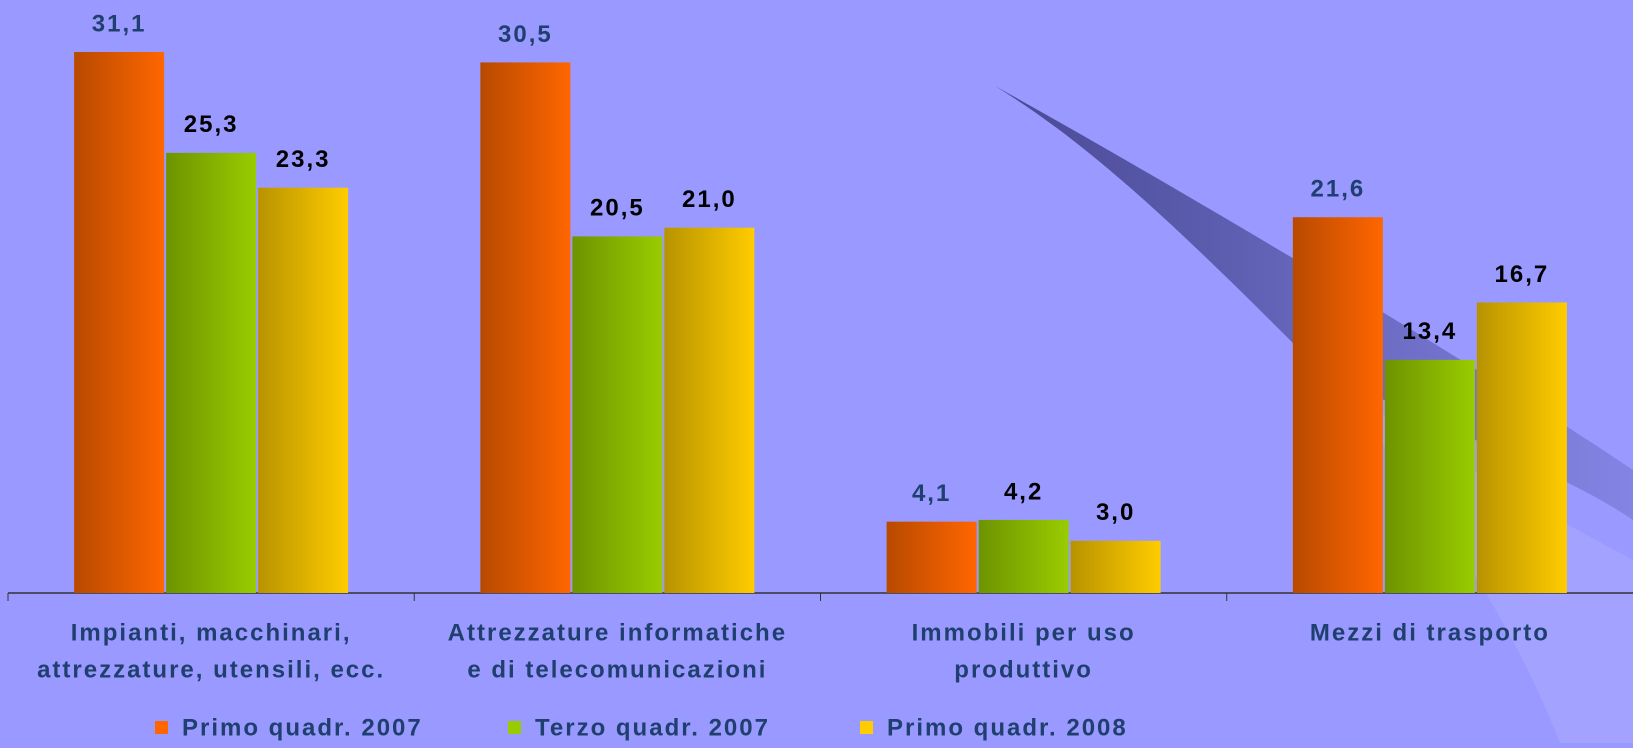 This screenshot has width=1633, height=748. What do you see at coordinates (1522, 274) in the screenshot?
I see `data-label: 16,7` at bounding box center [1522, 274].